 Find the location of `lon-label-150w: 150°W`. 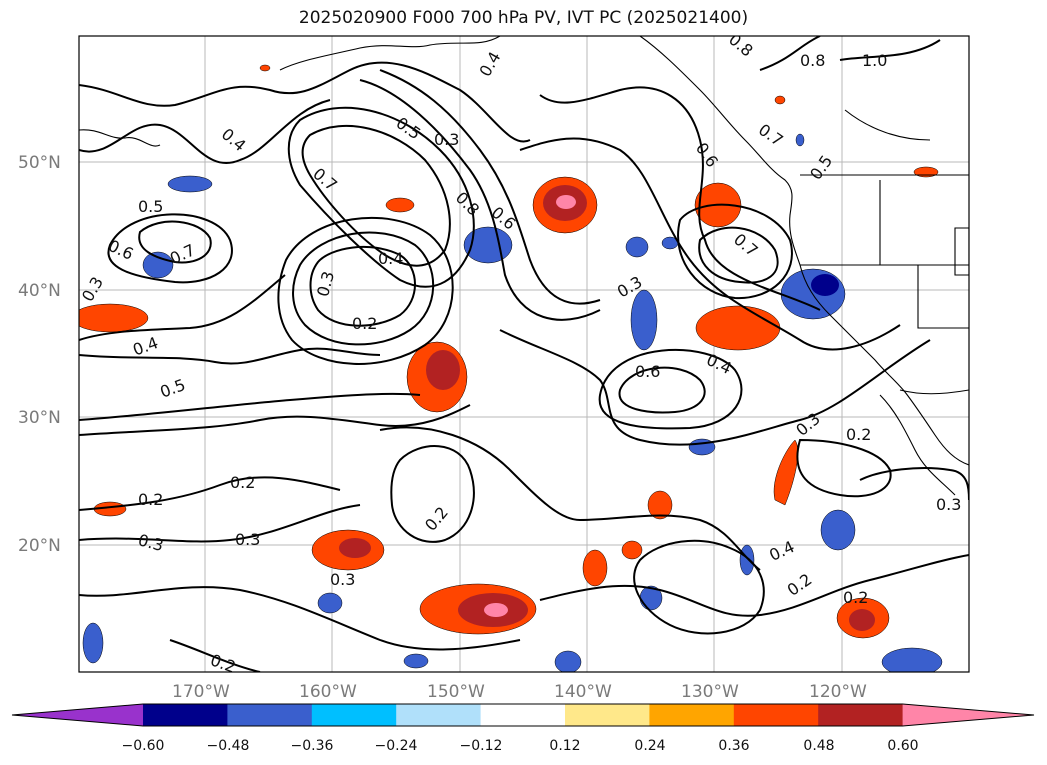

lon-label-150w: 150°W is located at coordinates (456, 692).